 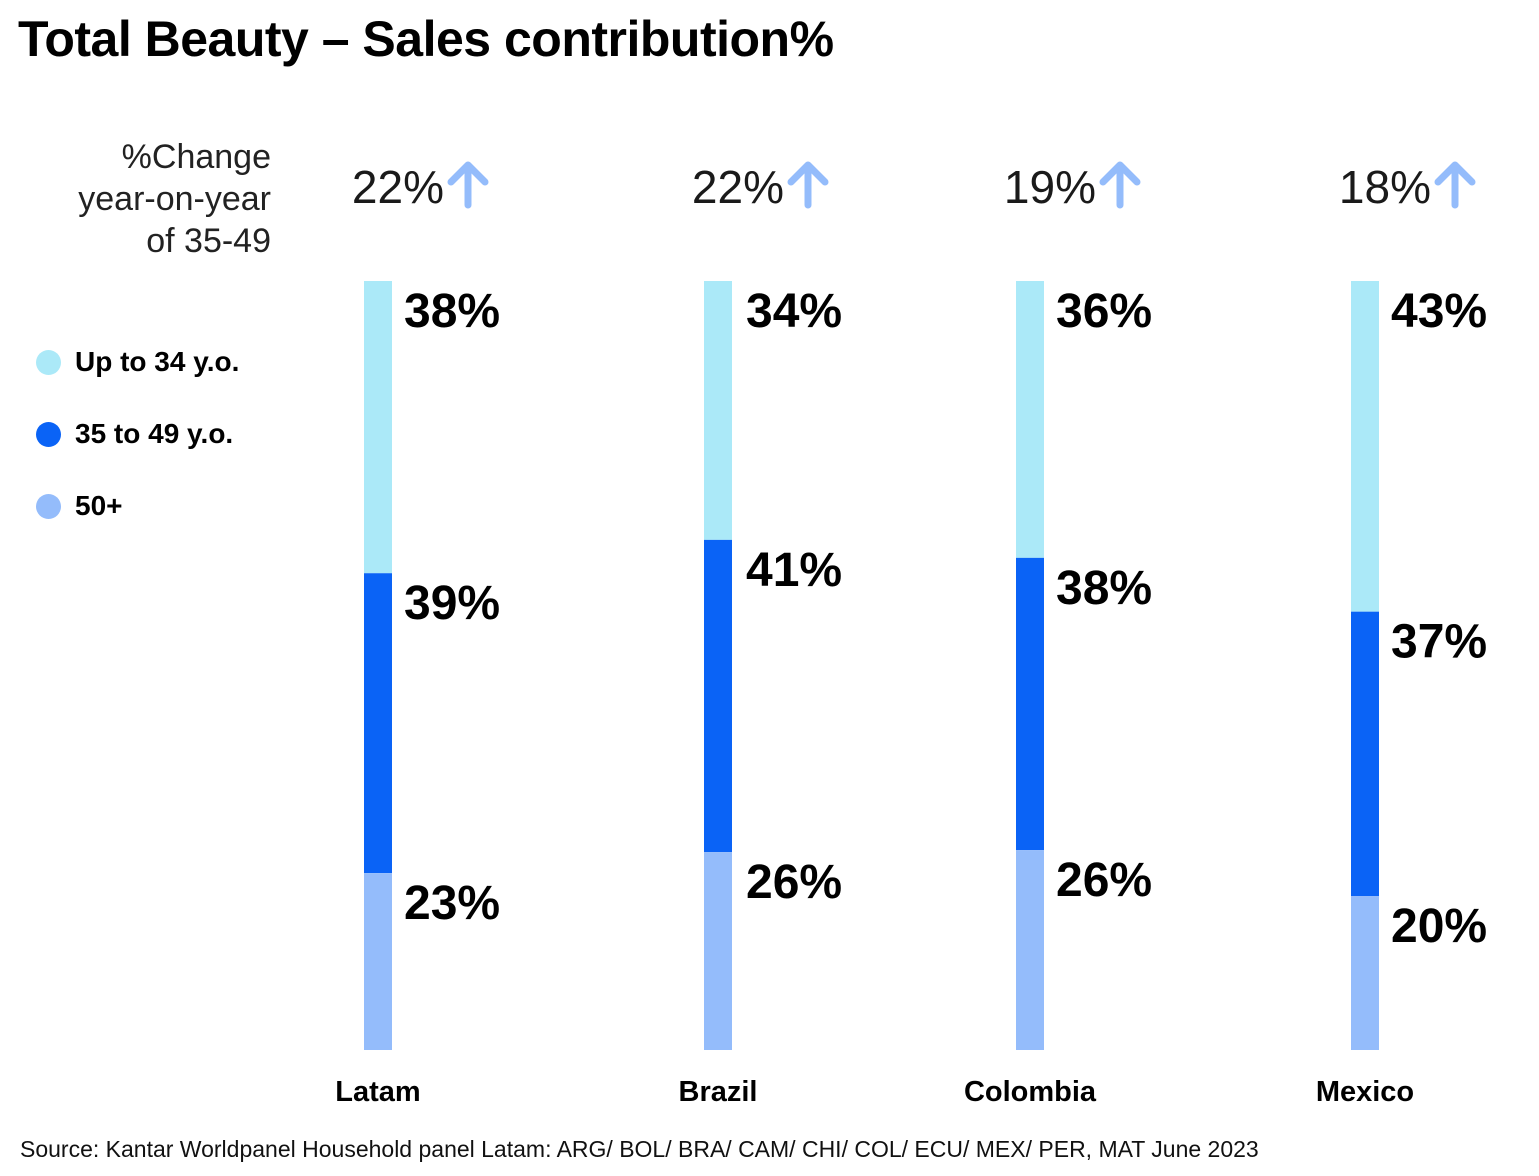 I want to click on legend-label-up-to-34: Up to 34 y.o., so click(x=157, y=361).